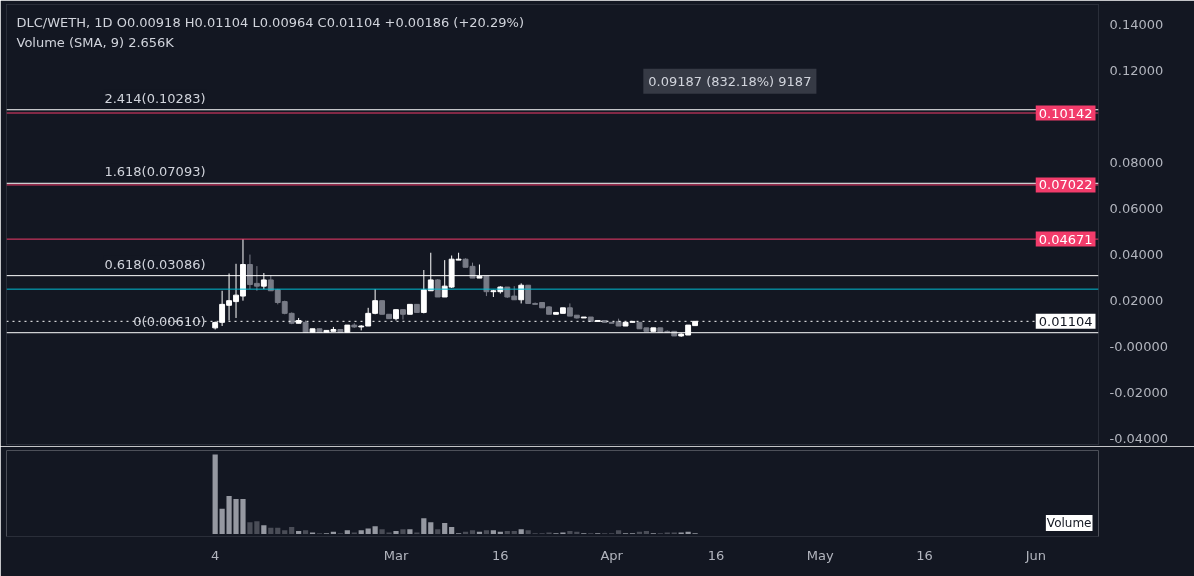 The image size is (1194, 576). Describe the element at coordinates (730, 81) in the screenshot. I see `annotation: 0.09187 (832.18%) 9187` at that location.